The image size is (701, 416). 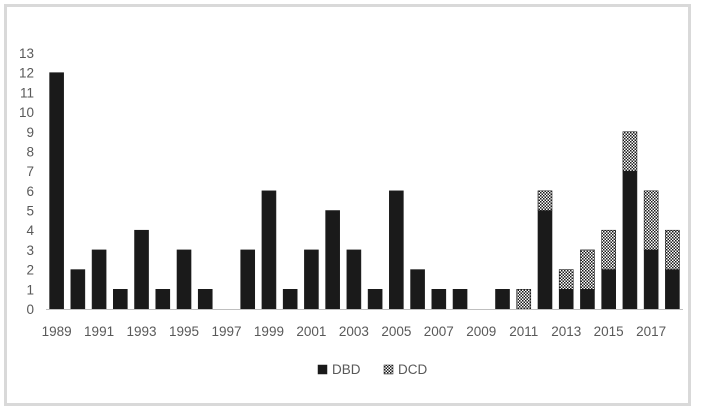 What do you see at coordinates (226, 331) in the screenshot?
I see `x-tick-label: 1997` at bounding box center [226, 331].